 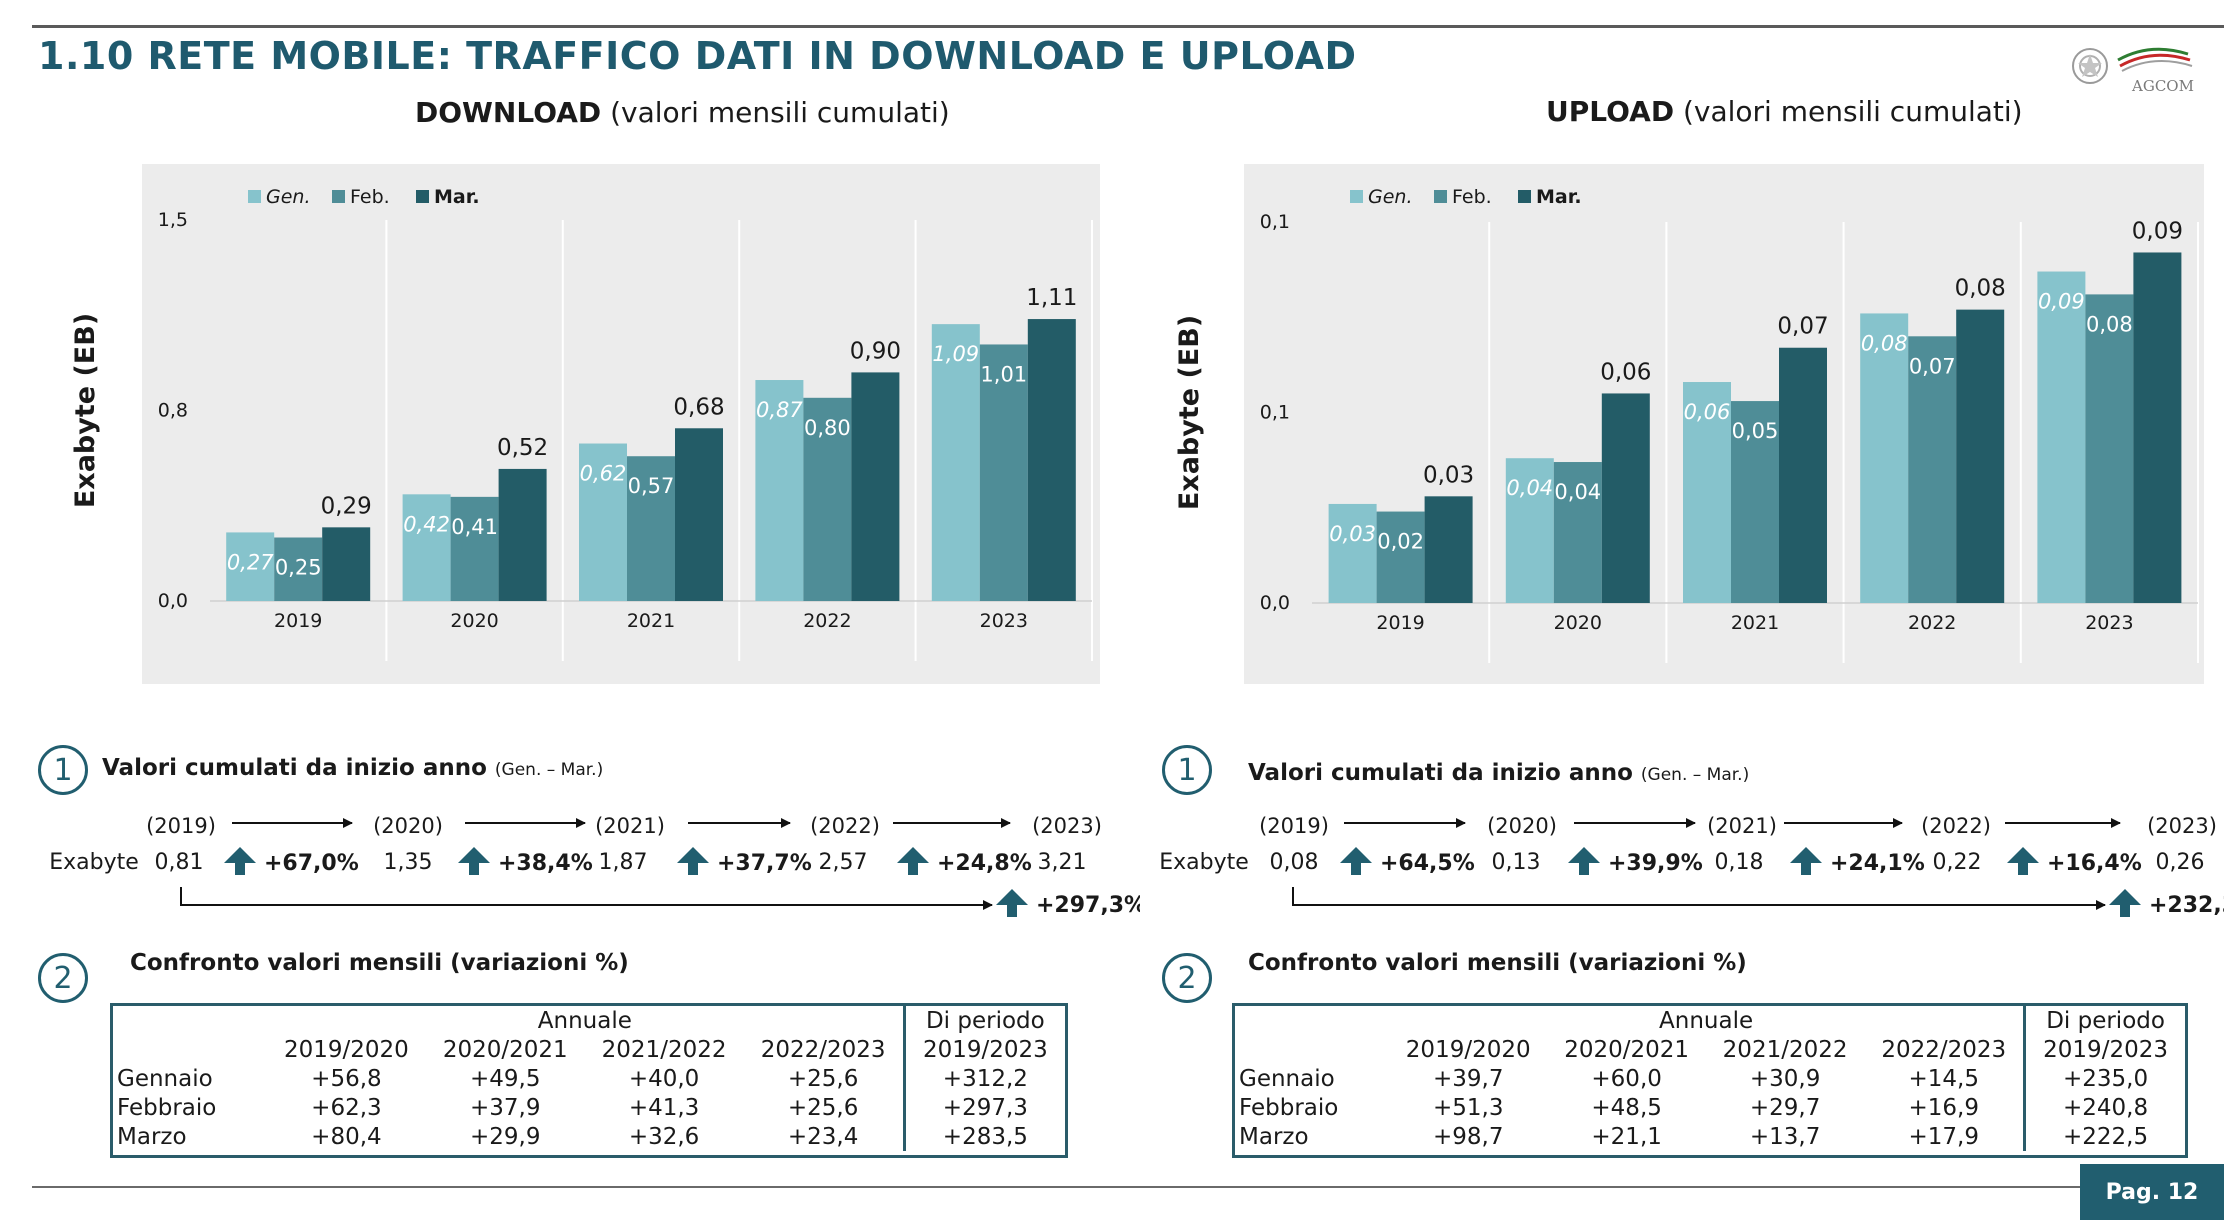 I want to click on data-label: 1,09, so click(x=955, y=354).